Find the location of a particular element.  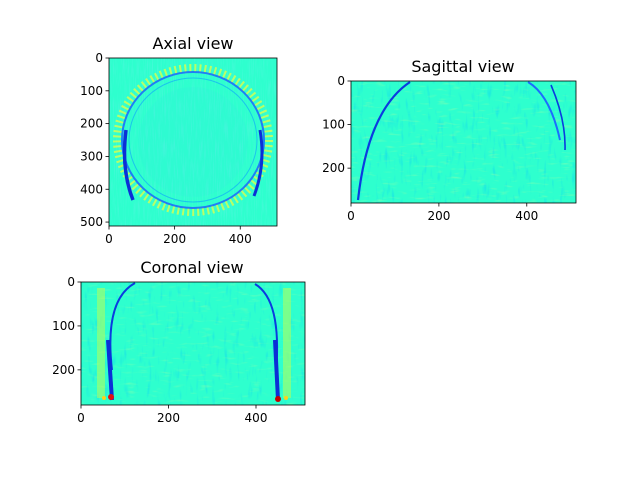

coronal-x-tick-label: 0 is located at coordinates (81, 418).